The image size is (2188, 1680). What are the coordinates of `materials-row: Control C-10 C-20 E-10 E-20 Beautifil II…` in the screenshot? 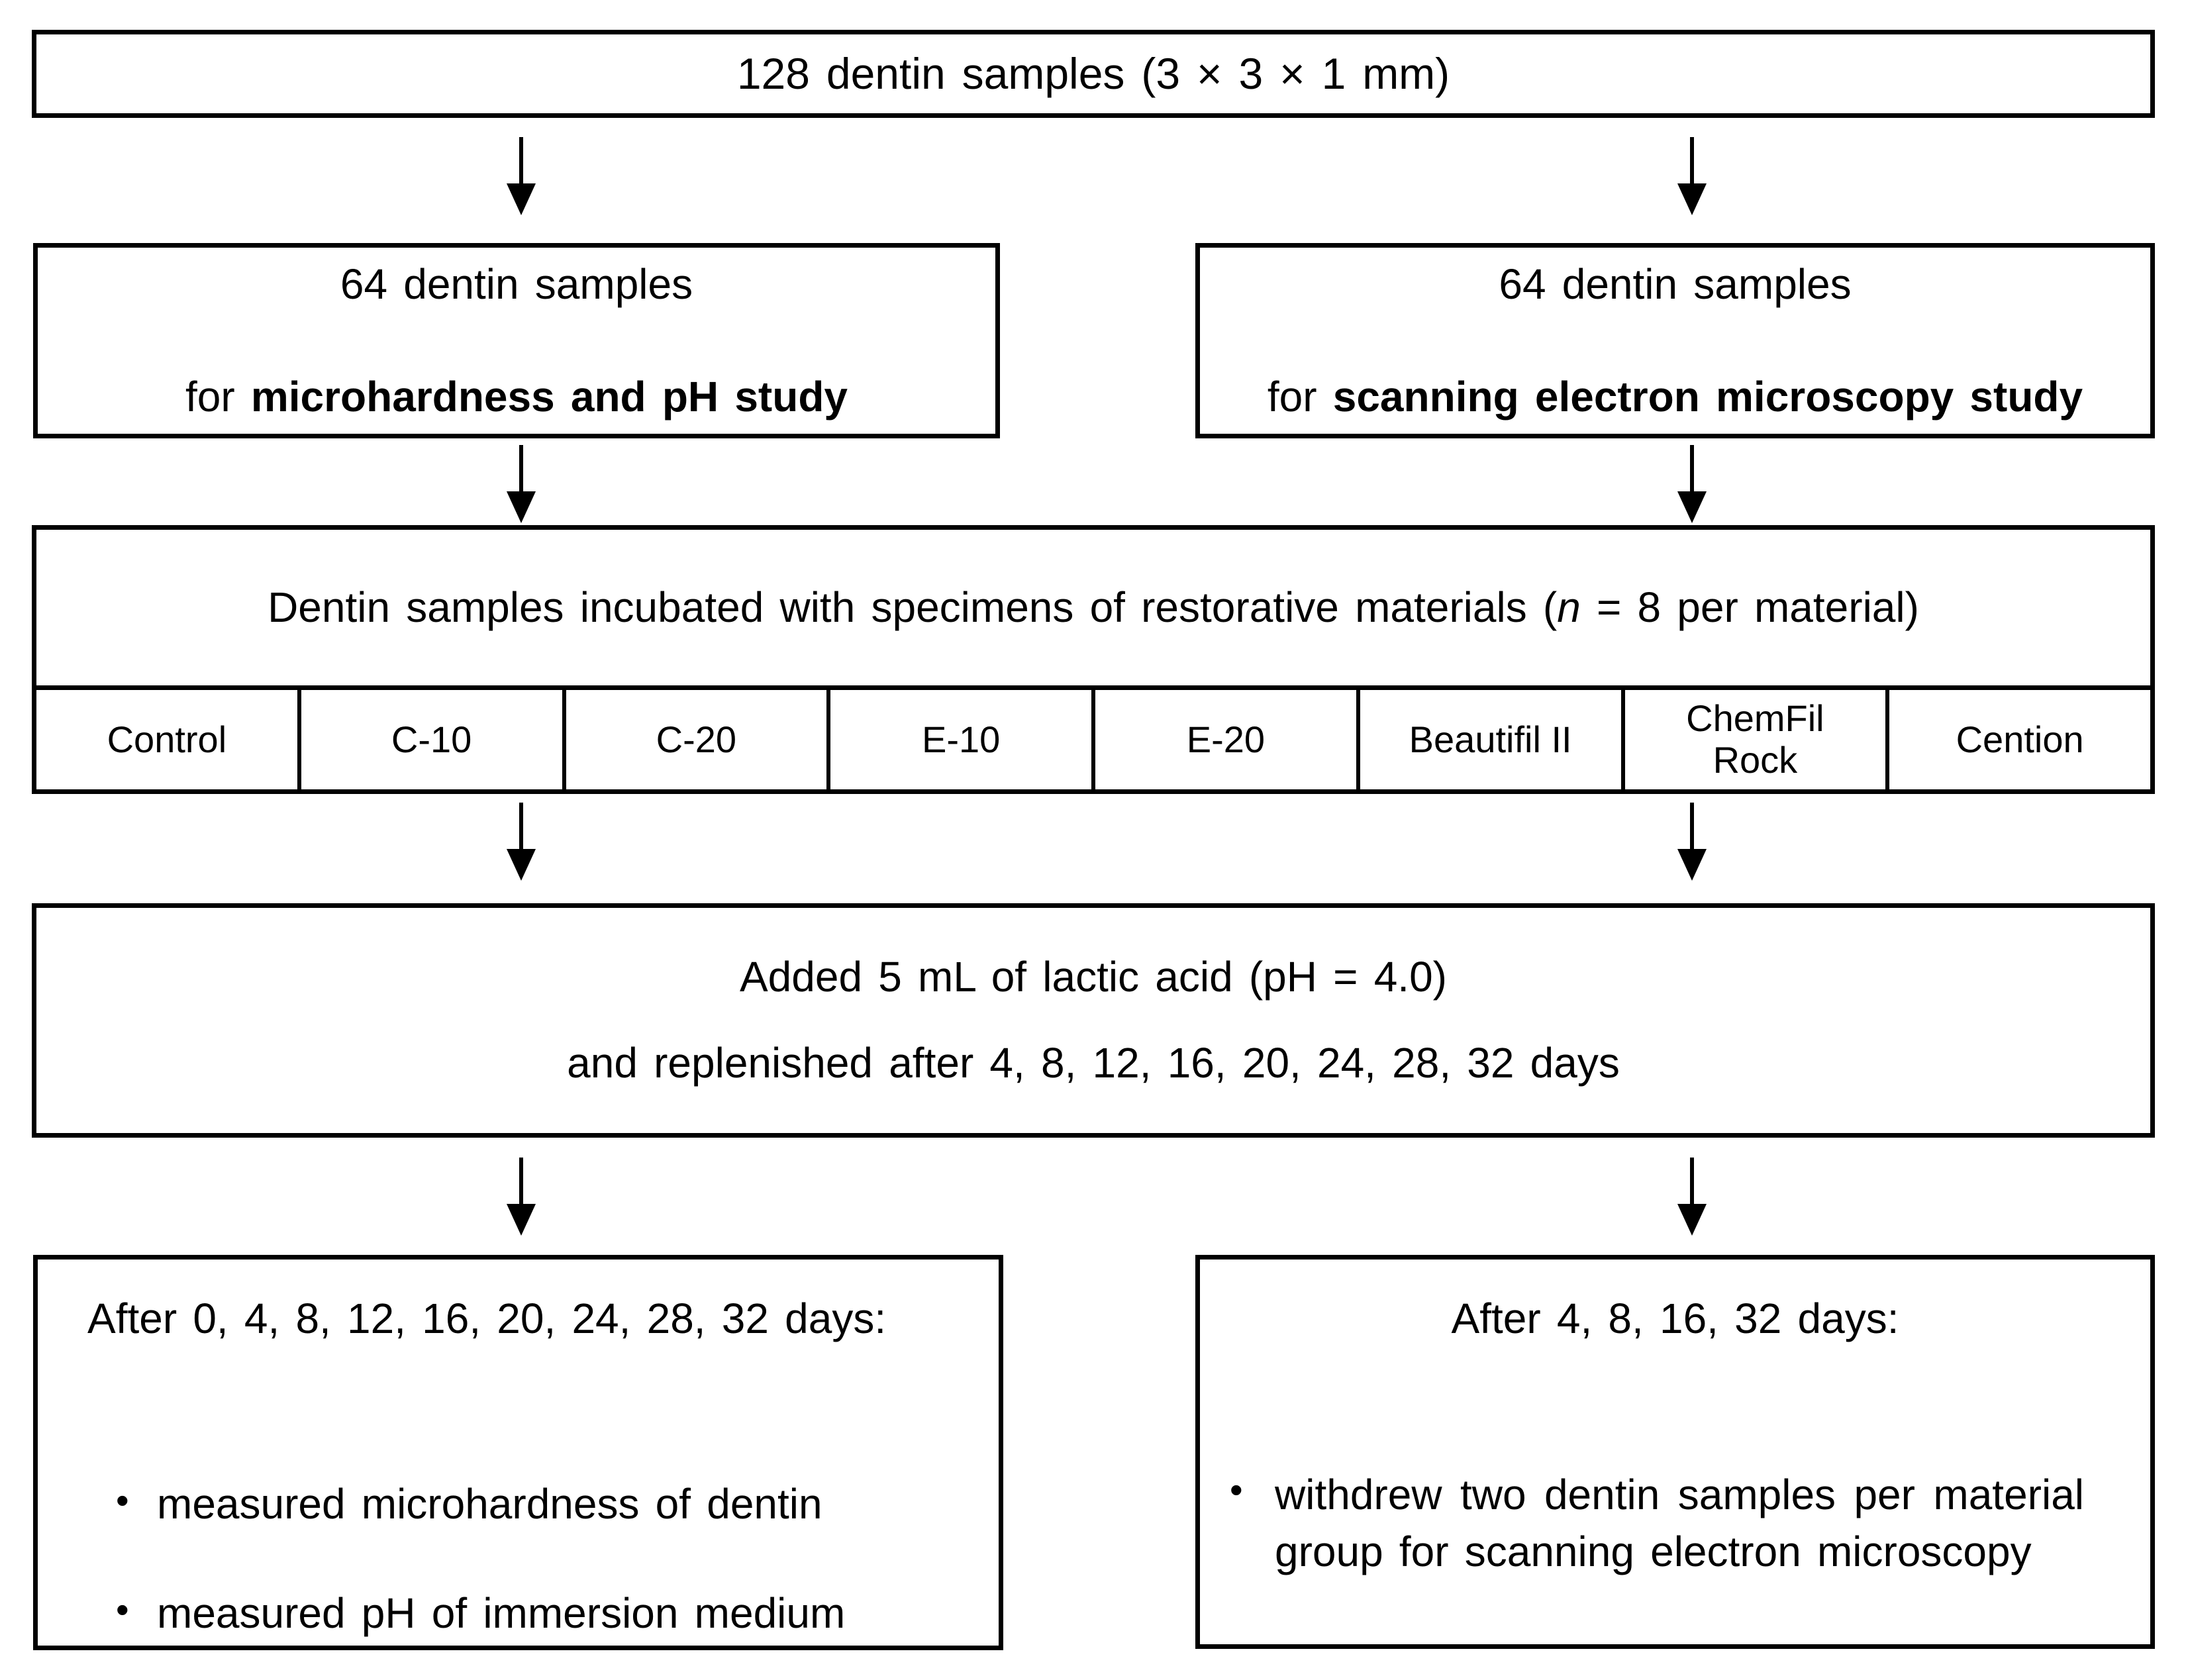 It's located at (1094, 742).